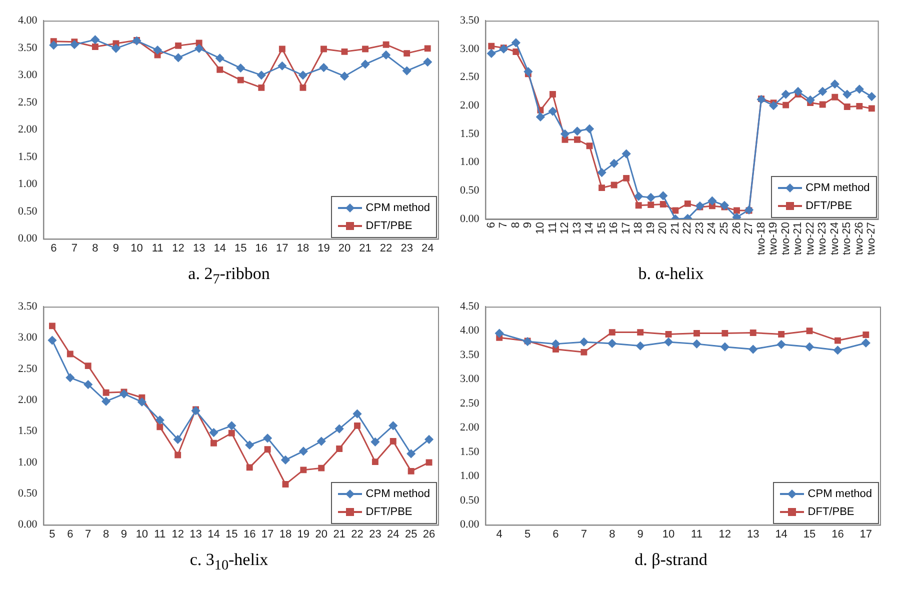 This screenshot has height=592, width=904. What do you see at coordinates (761, 239) in the screenshot?
I see `x-tick-label: two-18` at bounding box center [761, 239].